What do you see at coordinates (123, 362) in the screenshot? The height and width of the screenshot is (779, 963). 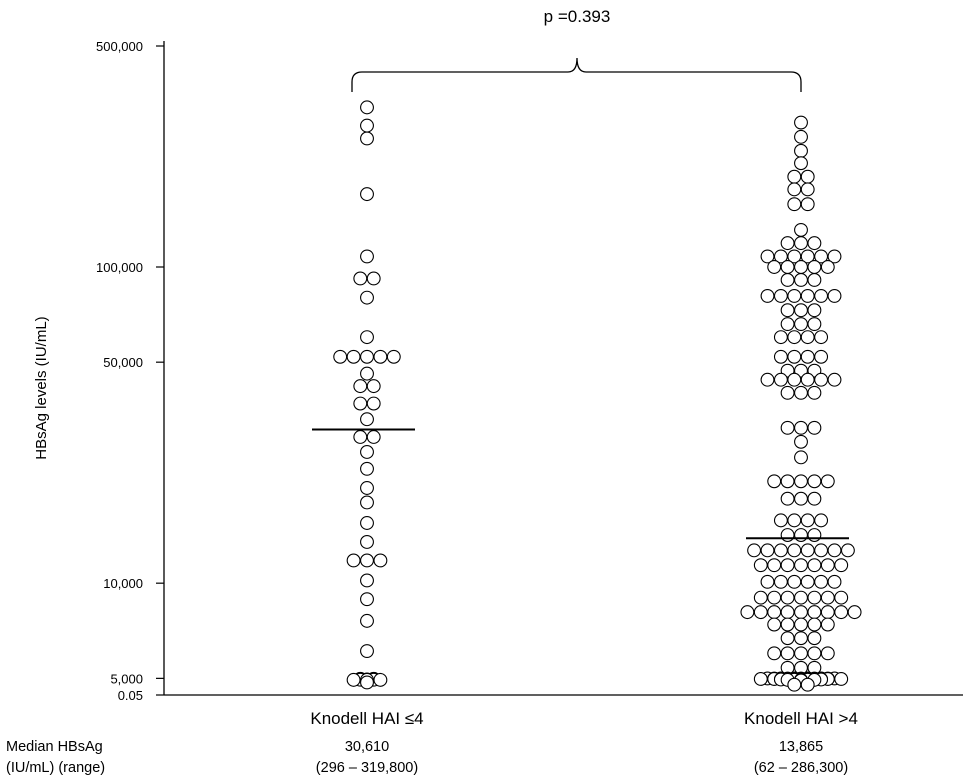 I see `y-tick-label: 50,000` at bounding box center [123, 362].